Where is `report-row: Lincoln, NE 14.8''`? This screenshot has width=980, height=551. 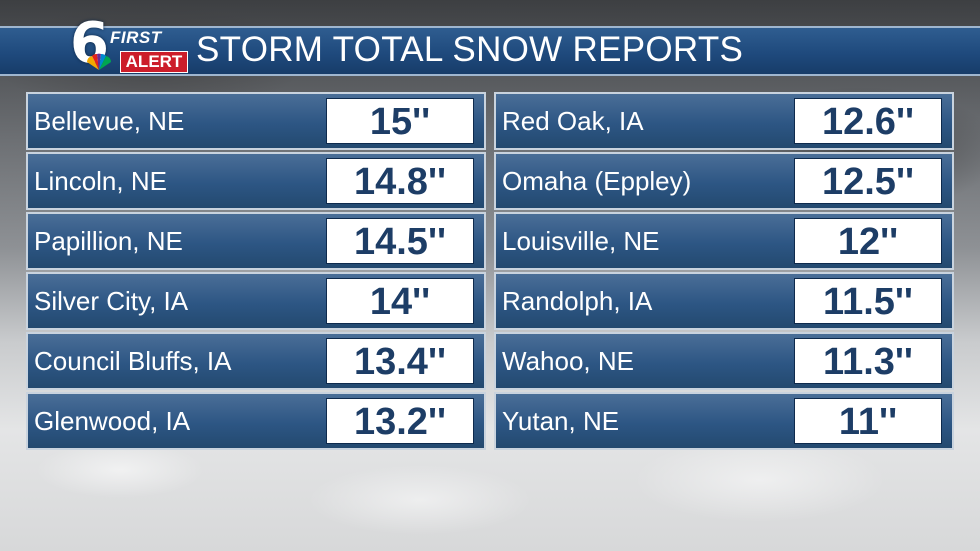
report-row: Lincoln, NE 14.8'' is located at coordinates (256, 181).